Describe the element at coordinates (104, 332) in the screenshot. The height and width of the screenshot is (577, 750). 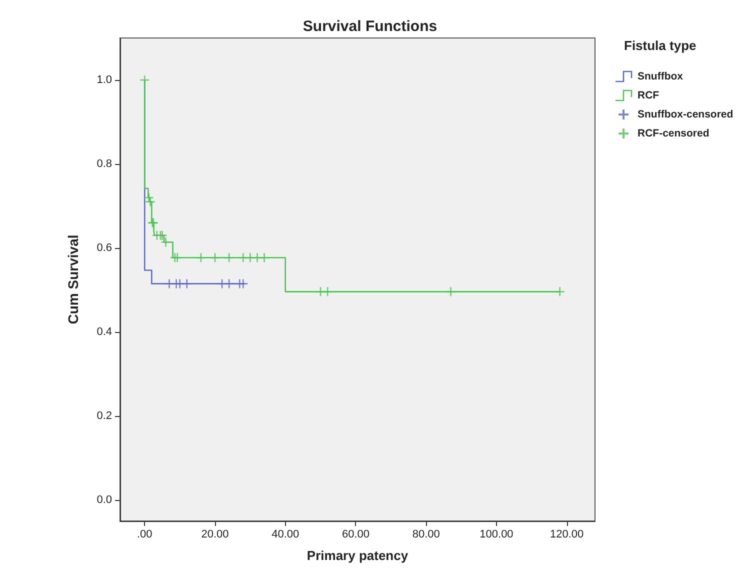
I see `y-tick-label: 0.4` at that location.